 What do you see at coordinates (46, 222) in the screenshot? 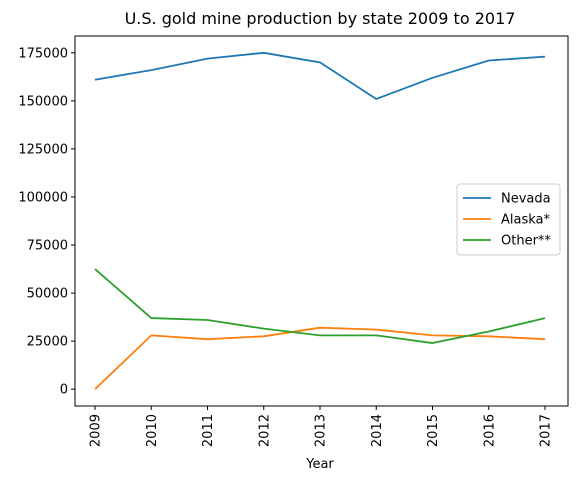
I see `y-axis: 0 25000 50000 75000 100000 125000 150000 175000` at bounding box center [46, 222].